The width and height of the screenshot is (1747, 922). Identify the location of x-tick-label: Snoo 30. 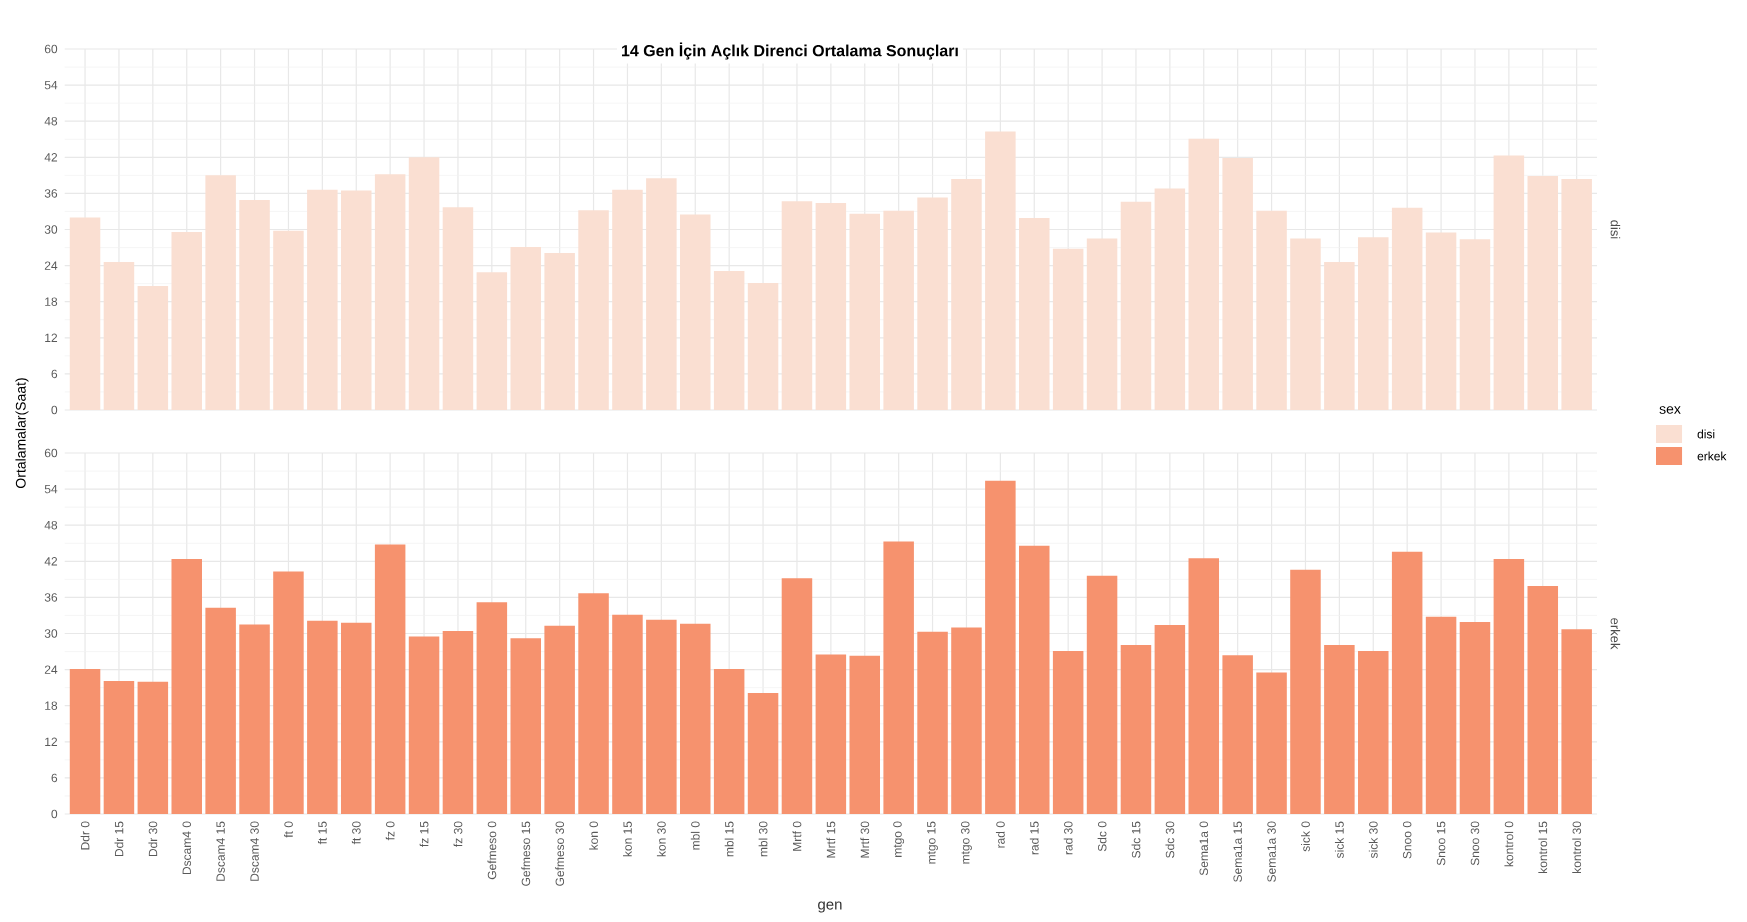
(1475, 843).